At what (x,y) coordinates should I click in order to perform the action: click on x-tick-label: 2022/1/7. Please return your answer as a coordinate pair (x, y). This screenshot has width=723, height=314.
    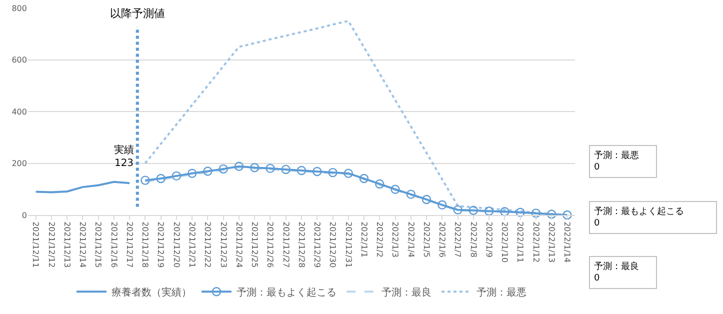
    Looking at the image, I should click on (457, 240).